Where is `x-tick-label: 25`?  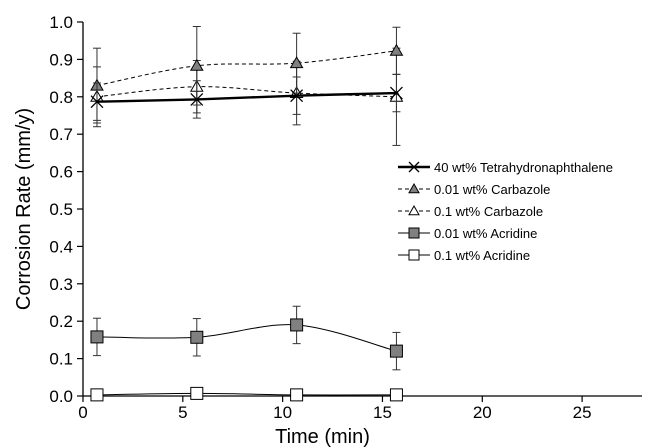
x-tick-label: 25 is located at coordinates (582, 412).